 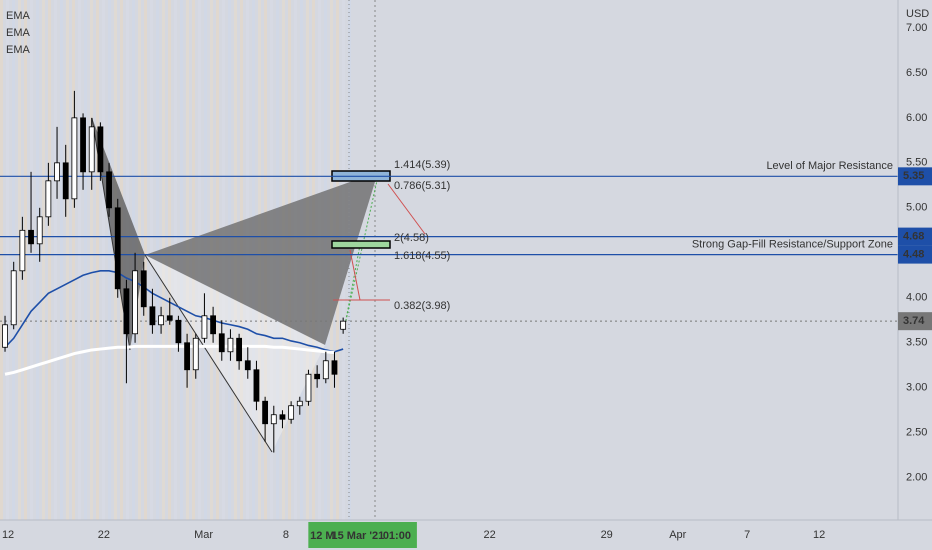 I want to click on crosshair-label-bg, so click(x=362, y=535).